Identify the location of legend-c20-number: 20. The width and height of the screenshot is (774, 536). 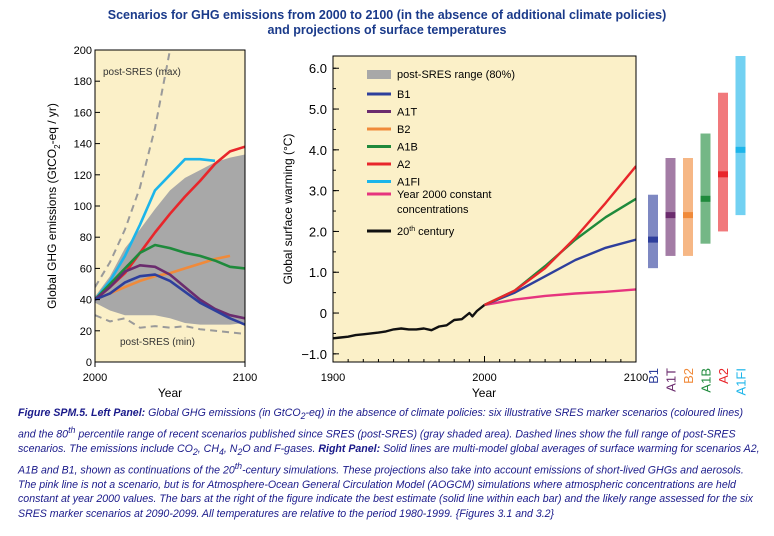
(403, 232).